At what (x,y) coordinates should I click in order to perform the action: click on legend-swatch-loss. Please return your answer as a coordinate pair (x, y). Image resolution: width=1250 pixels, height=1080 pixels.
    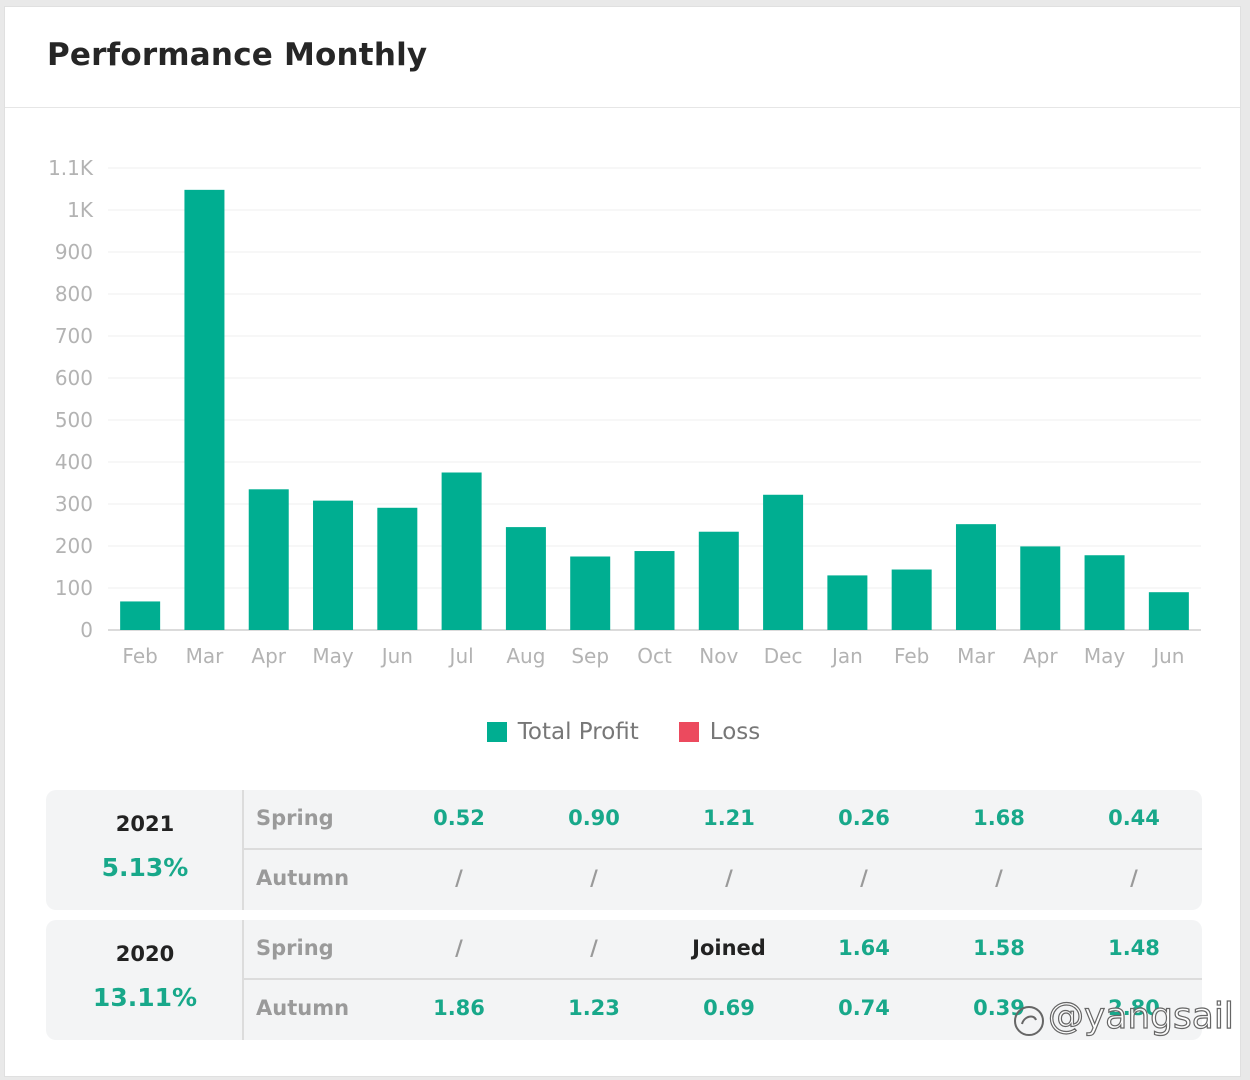
    Looking at the image, I should click on (688, 732).